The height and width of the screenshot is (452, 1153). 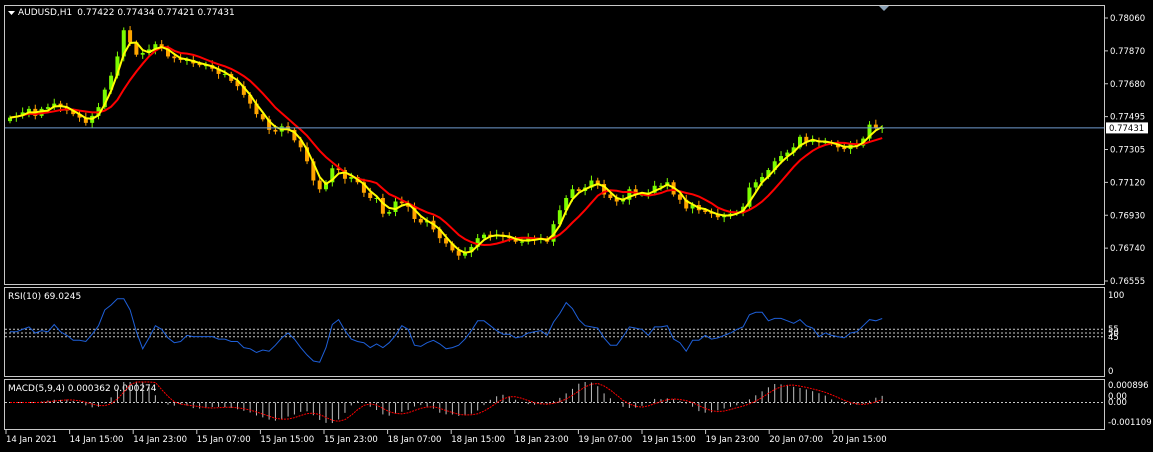 What do you see at coordinates (97, 440) in the screenshot?
I see `time-tick-label: 14 Jan 15:00` at bounding box center [97, 440].